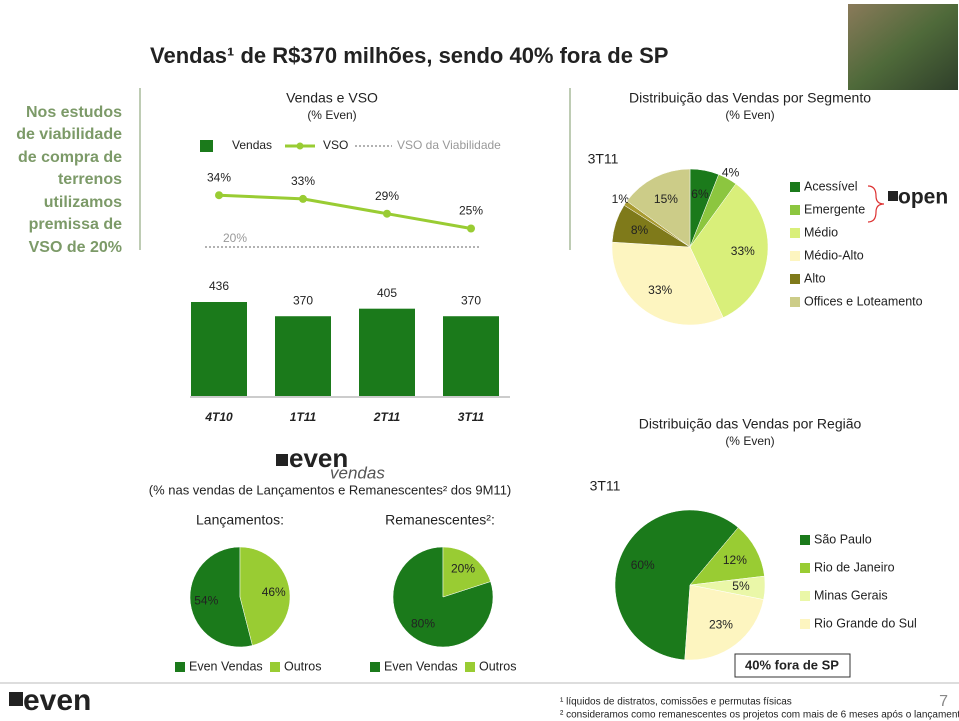 The height and width of the screenshot is (721, 959). What do you see at coordinates (843, 539) in the screenshot?
I see `legend-label: São Paulo` at bounding box center [843, 539].